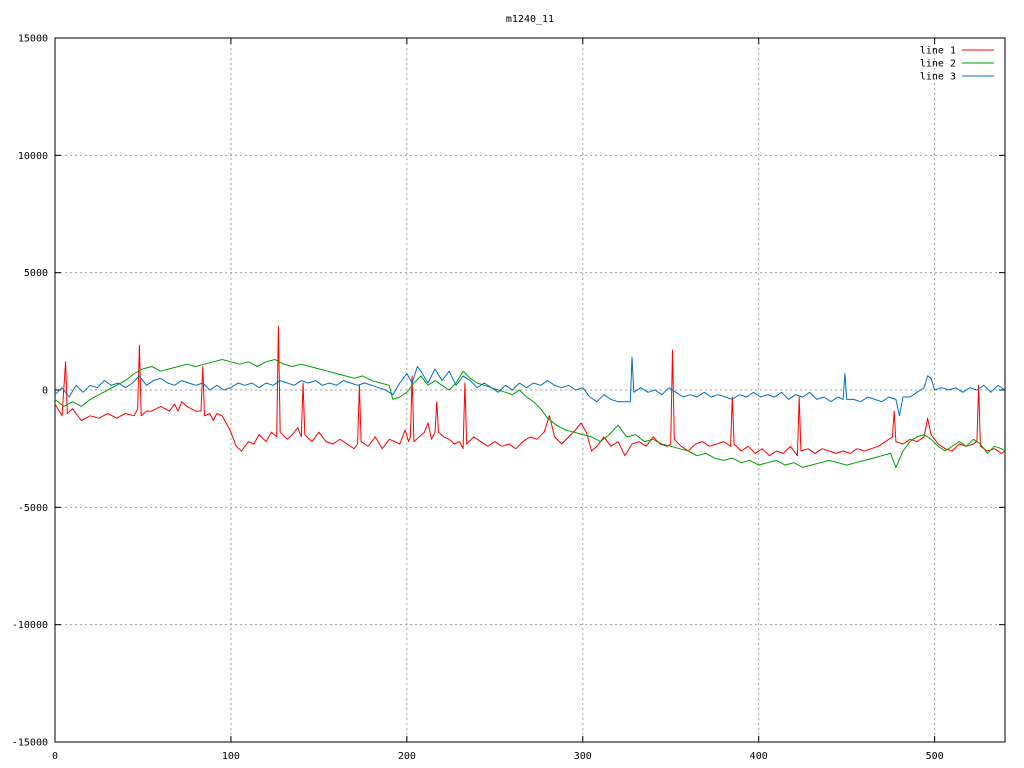 Image resolution: width=1024 pixels, height=768 pixels. I want to click on x-tick-label: 100, so click(231, 756).